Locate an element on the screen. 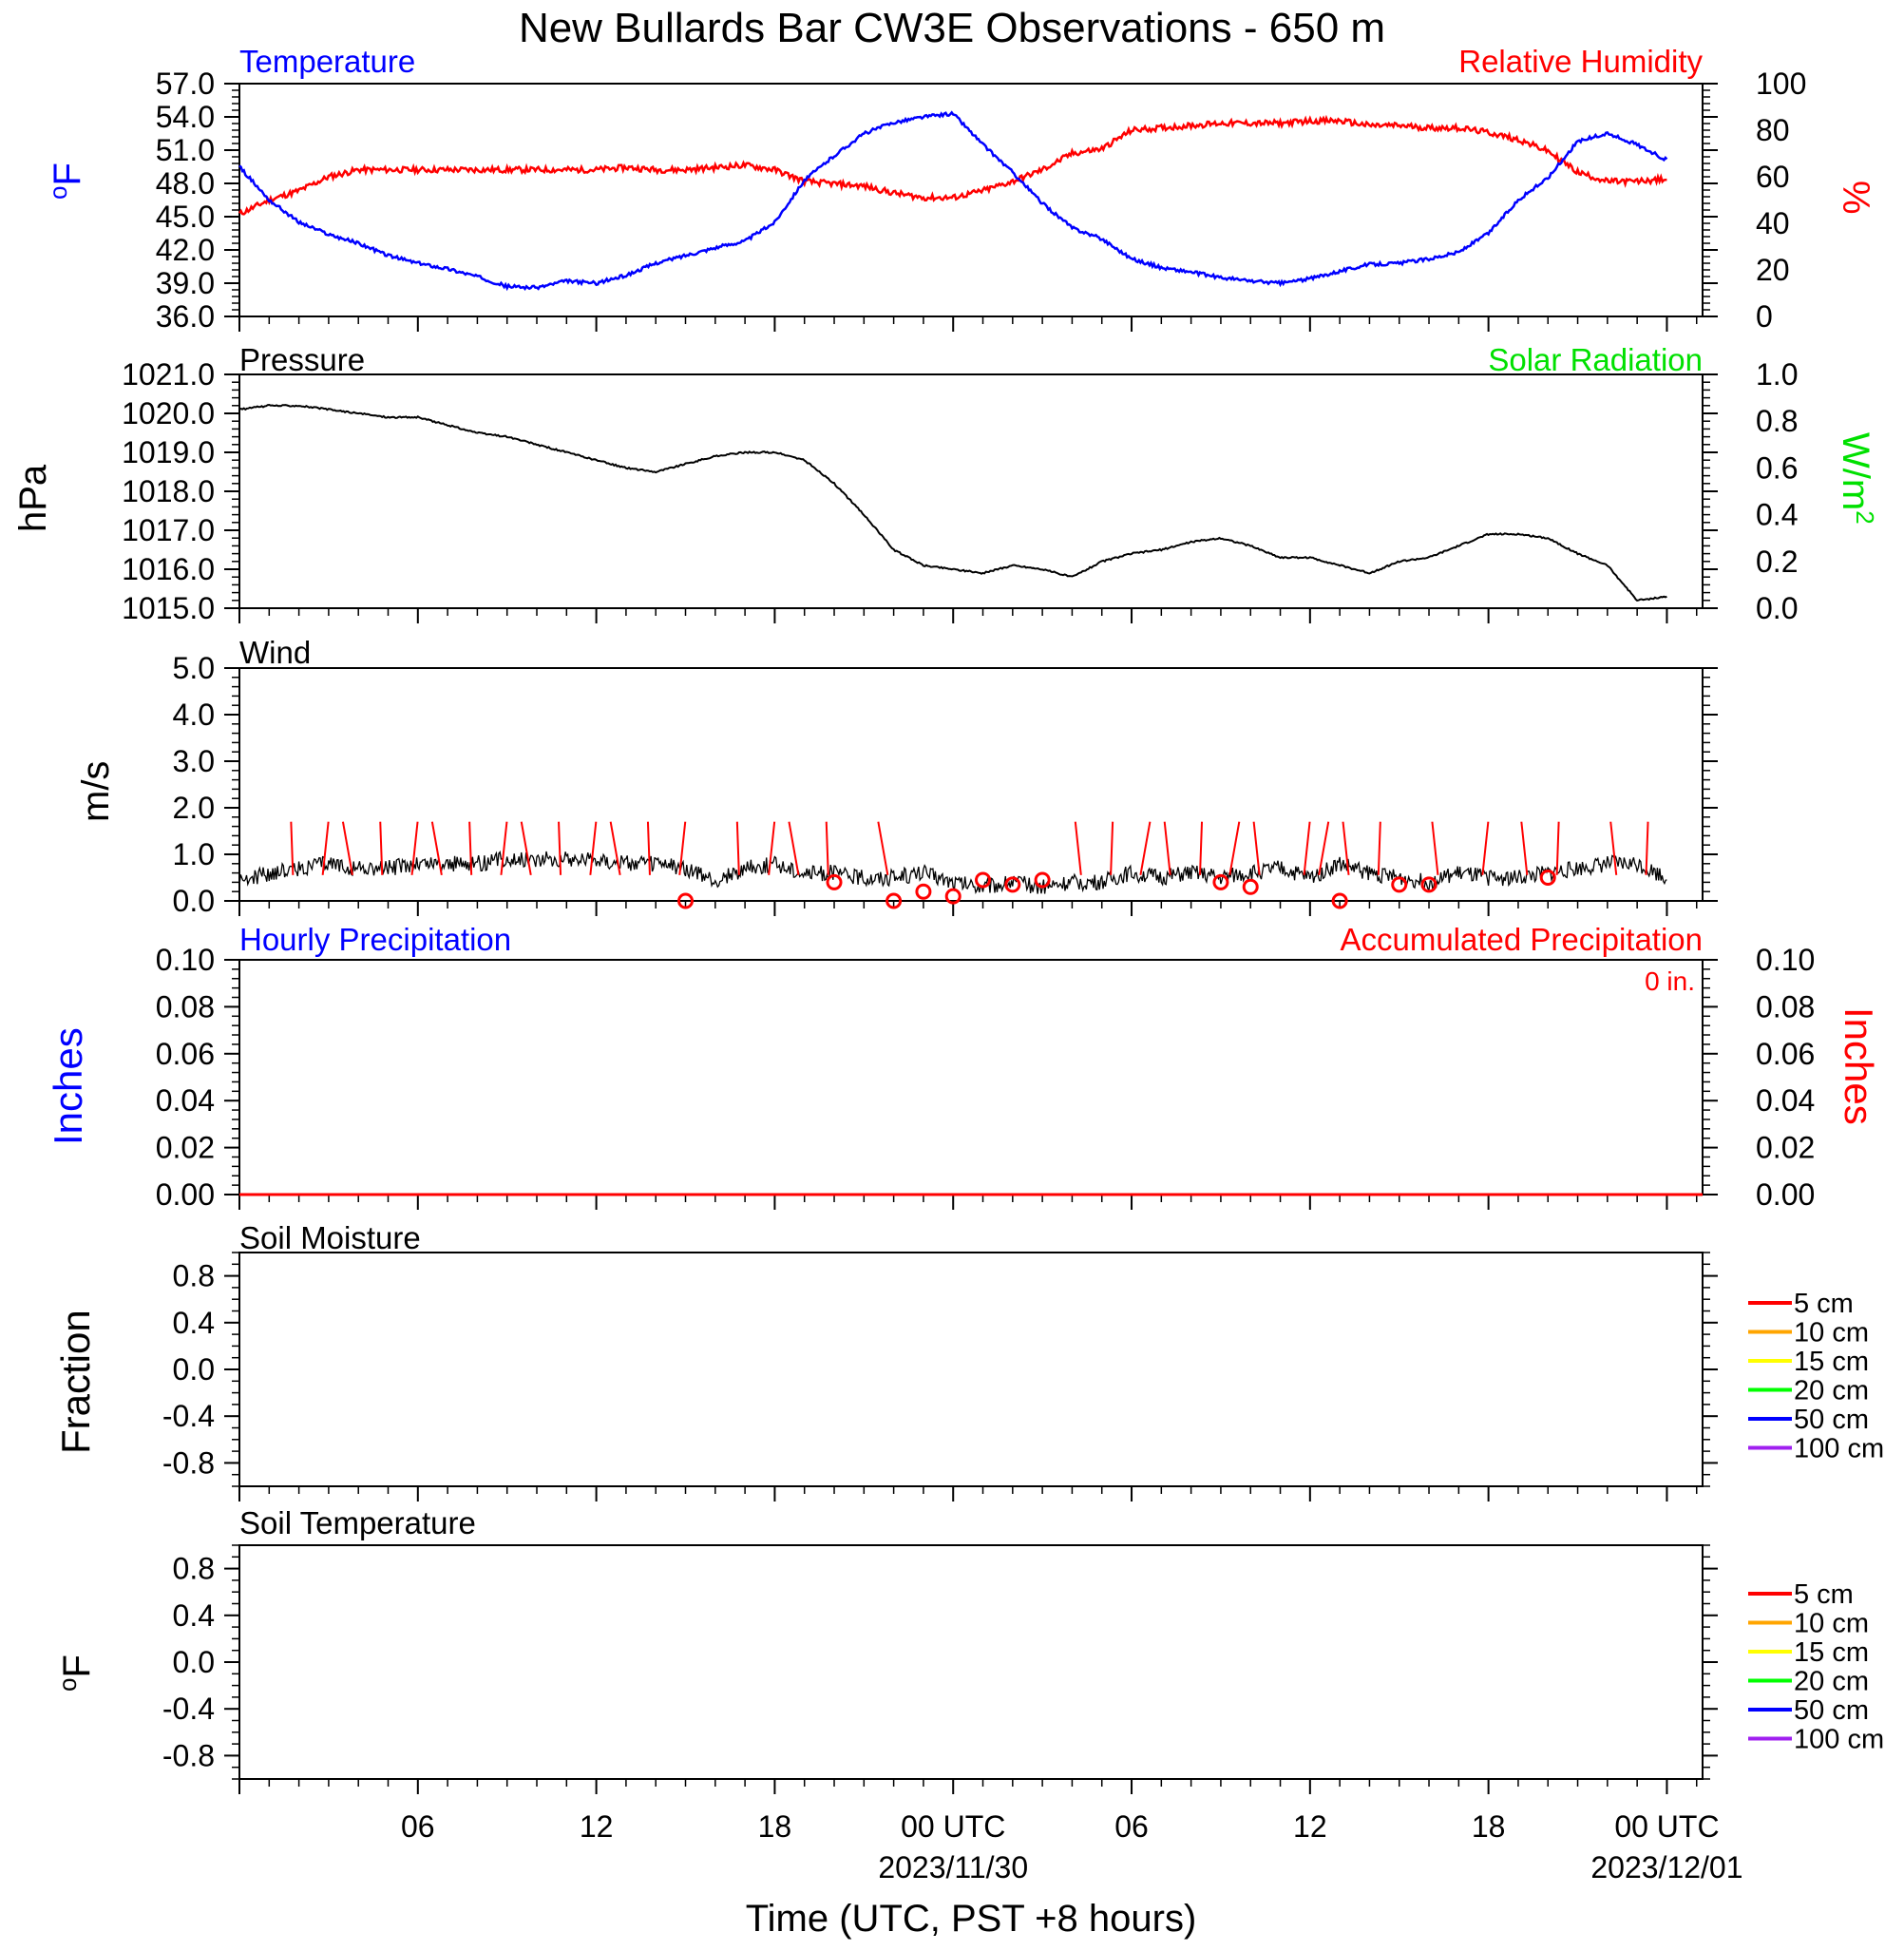 This screenshot has width=1904, height=1951. pressure-unit: hPa is located at coordinates (33, 498).